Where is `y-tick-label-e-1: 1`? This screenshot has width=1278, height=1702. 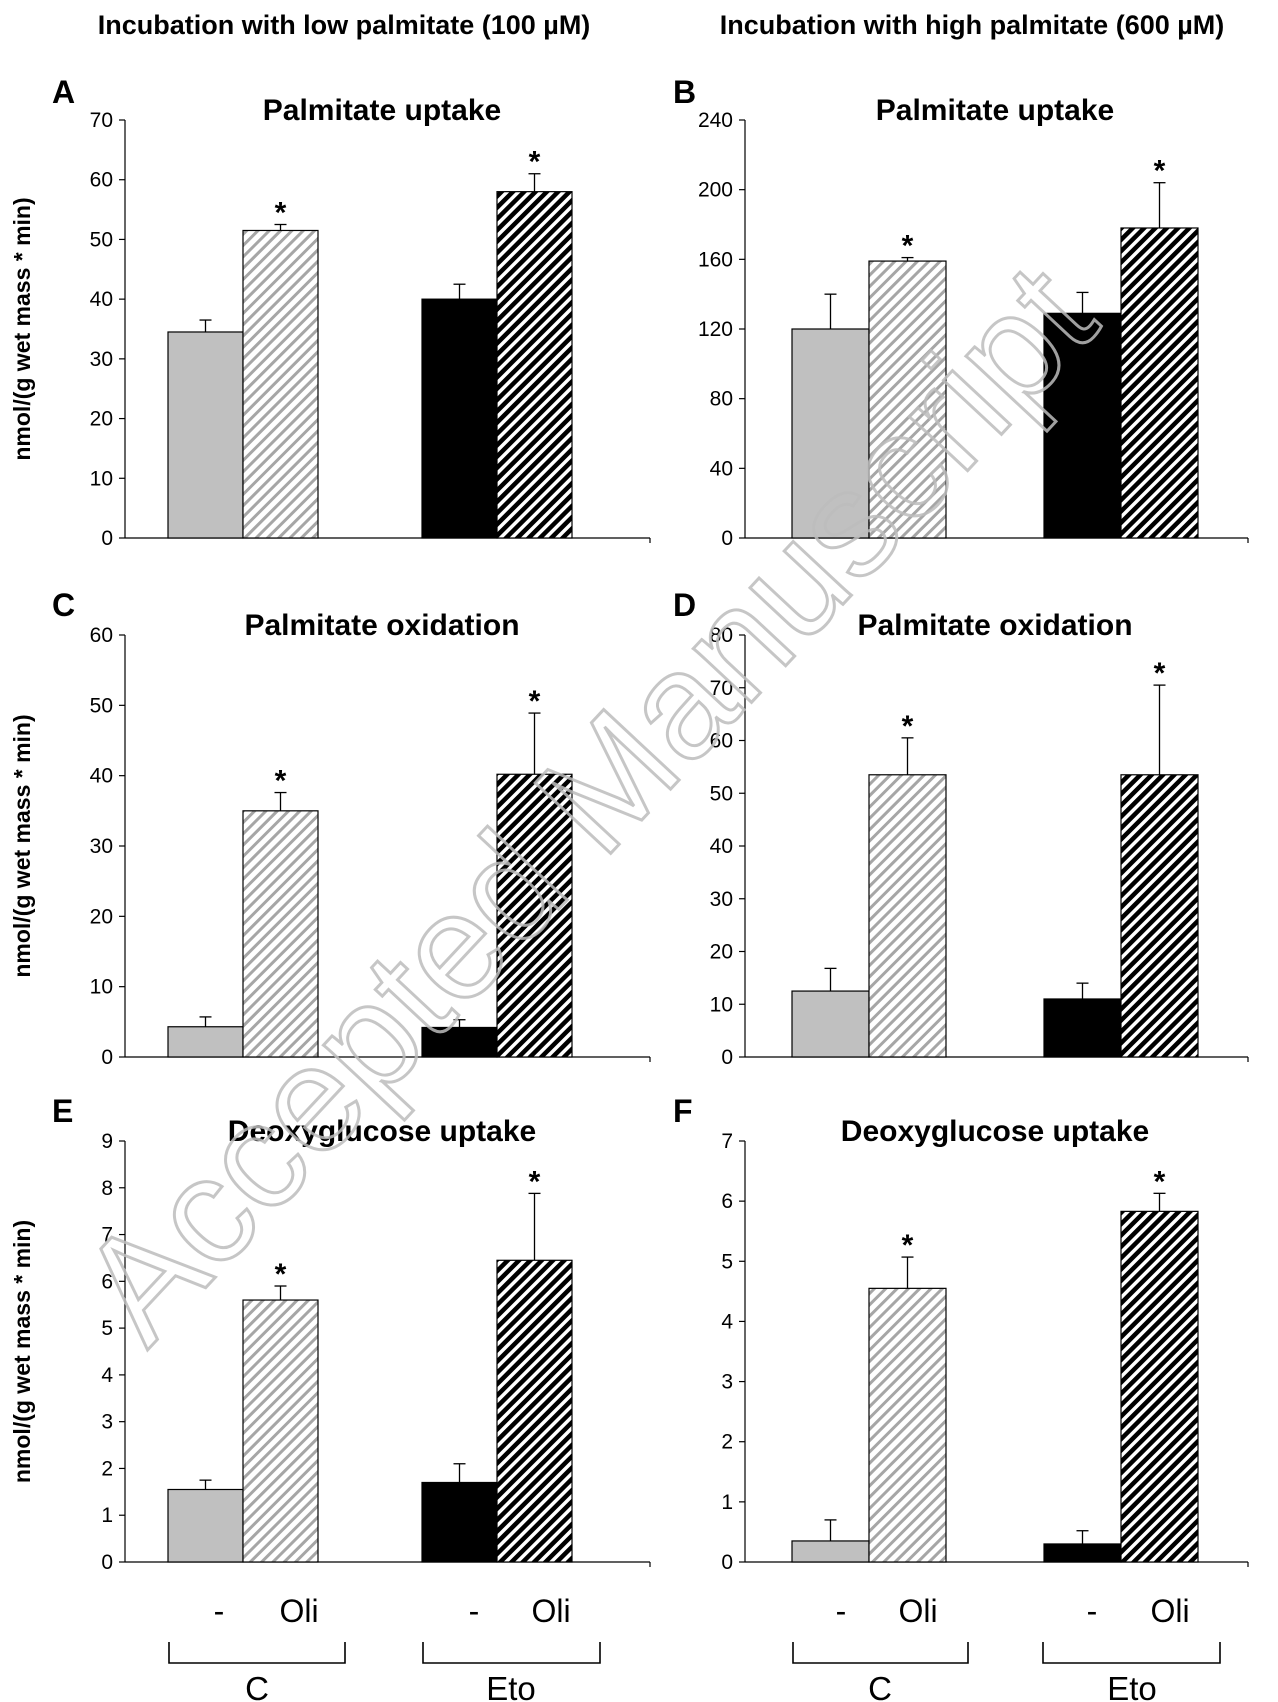 y-tick-label-e-1: 1 is located at coordinates (107, 1515).